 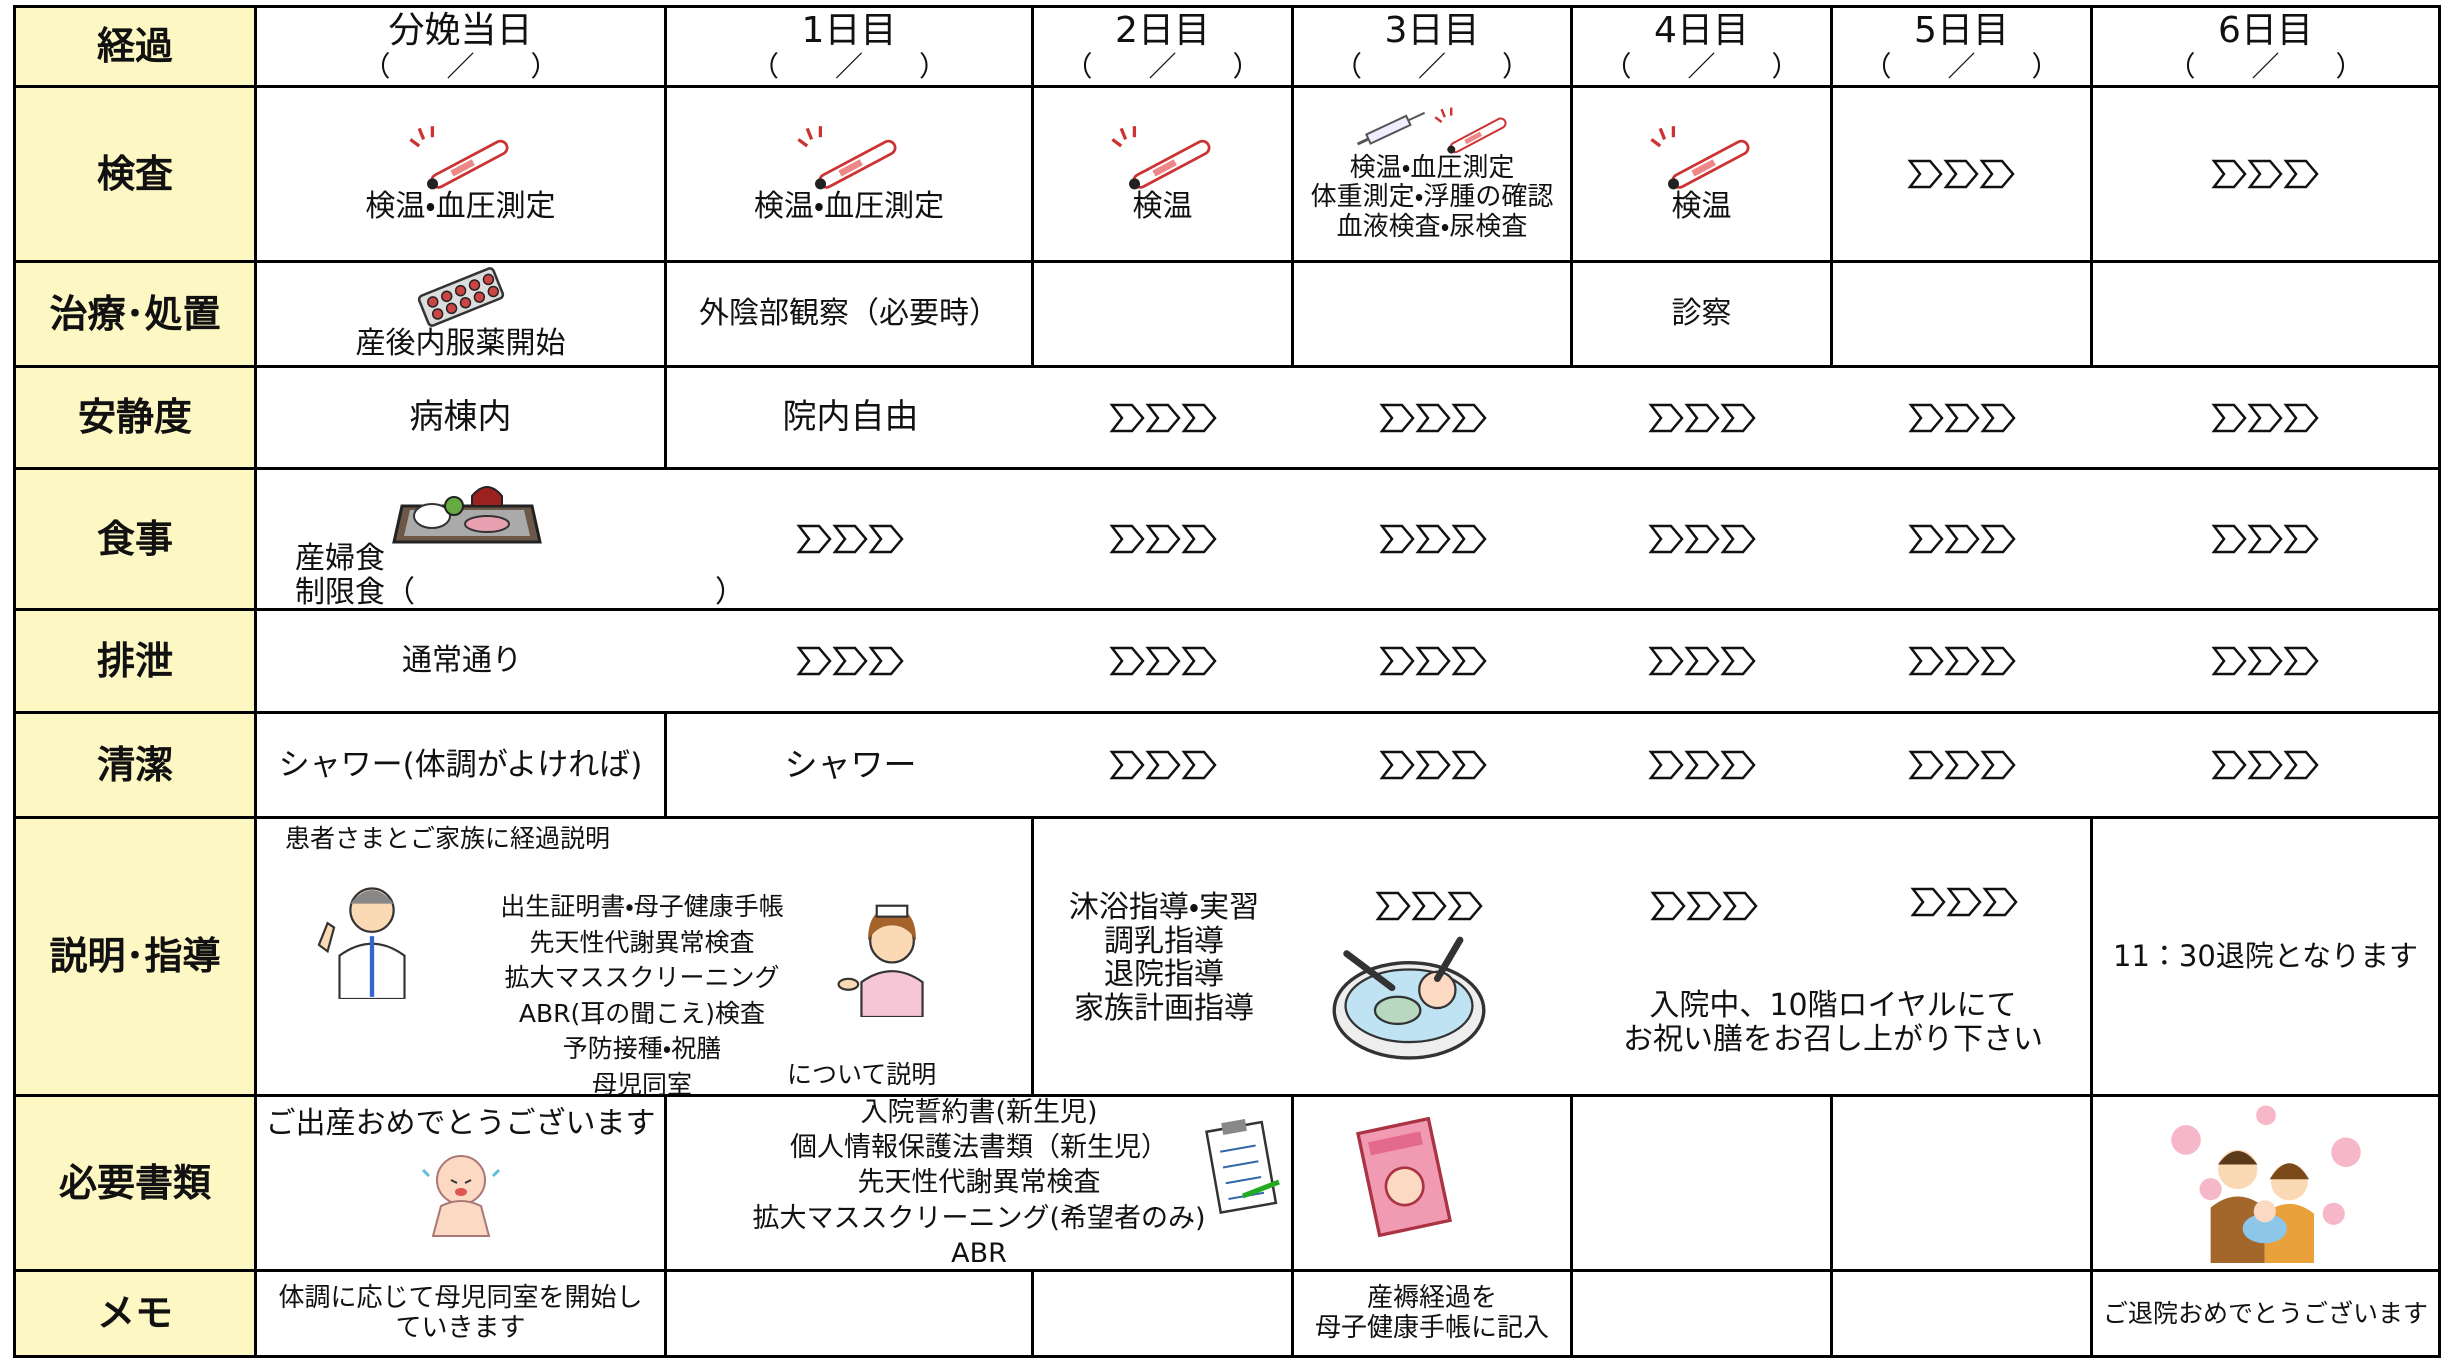 What do you see at coordinates (979, 1218) in the screenshot?
I see `cell-text: 拡大マススクリーニング(希望者のみ)` at bounding box center [979, 1218].